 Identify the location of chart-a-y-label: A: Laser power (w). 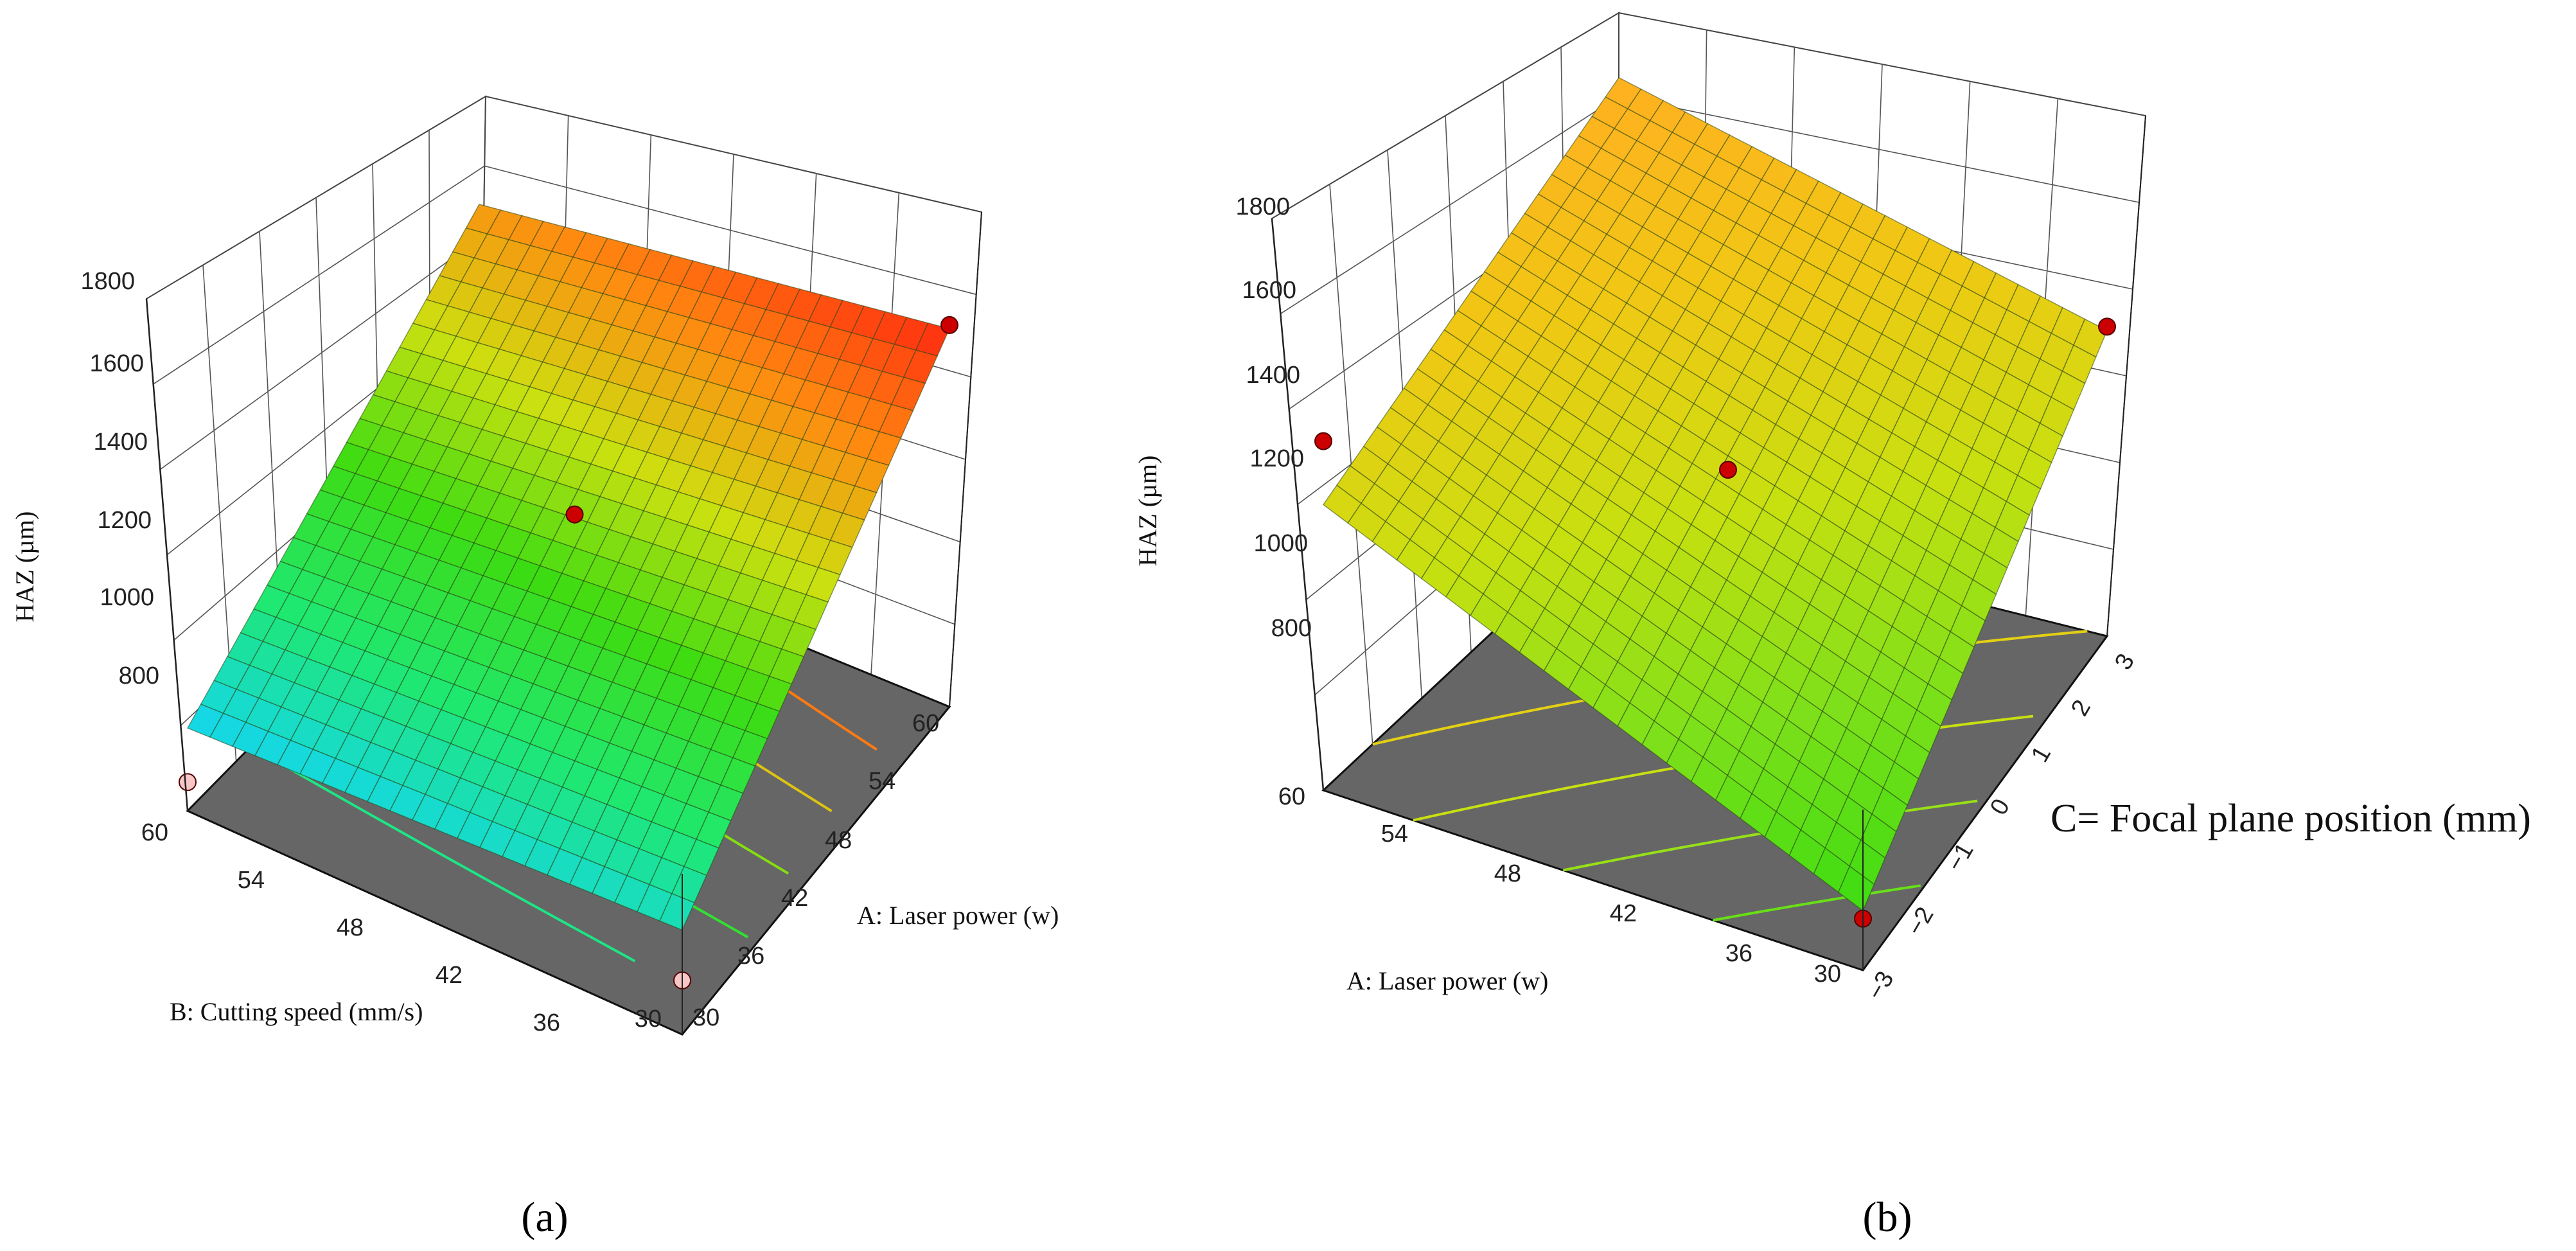
(958, 916).